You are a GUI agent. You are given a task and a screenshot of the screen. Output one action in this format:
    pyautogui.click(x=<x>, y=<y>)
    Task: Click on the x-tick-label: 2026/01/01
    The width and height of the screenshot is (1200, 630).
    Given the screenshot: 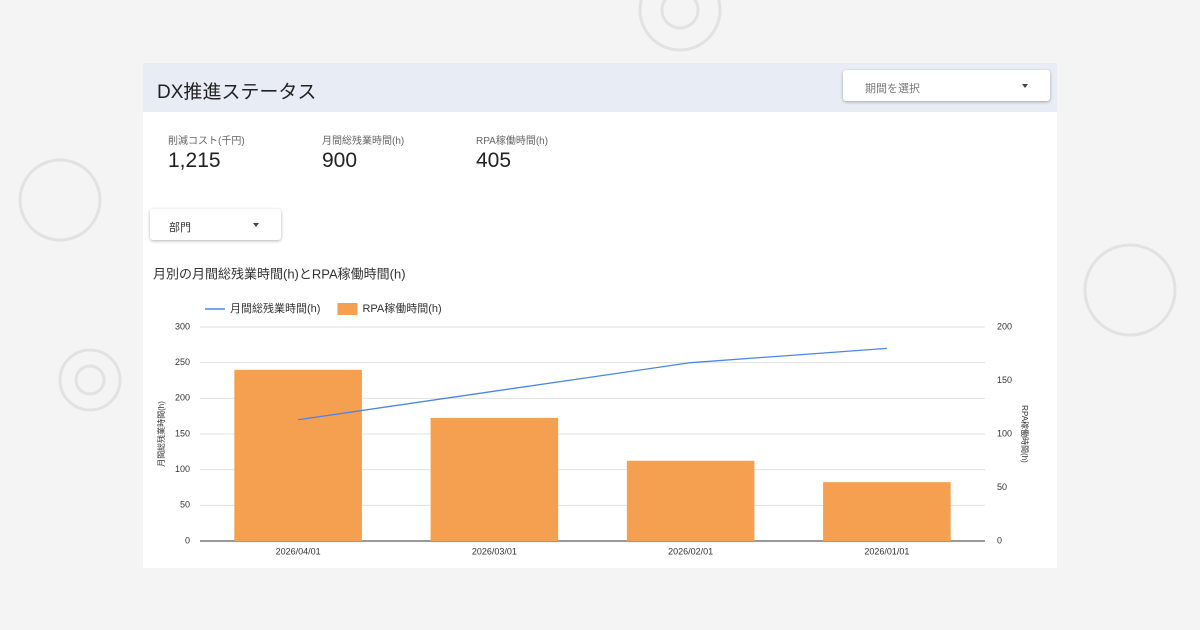 What is the action you would take?
    pyautogui.click(x=886, y=551)
    